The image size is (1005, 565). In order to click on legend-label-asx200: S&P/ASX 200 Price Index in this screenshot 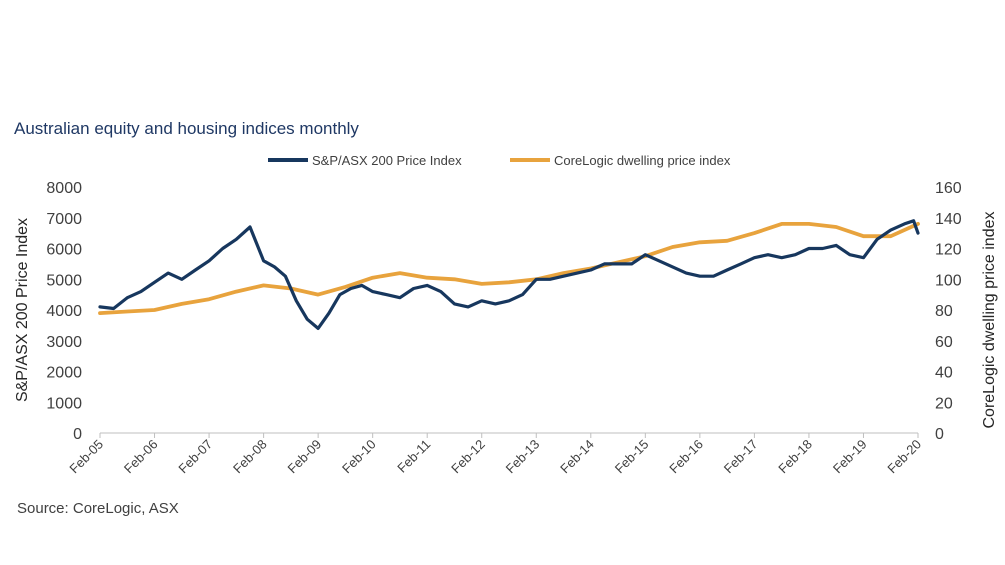, I will do `click(387, 160)`.